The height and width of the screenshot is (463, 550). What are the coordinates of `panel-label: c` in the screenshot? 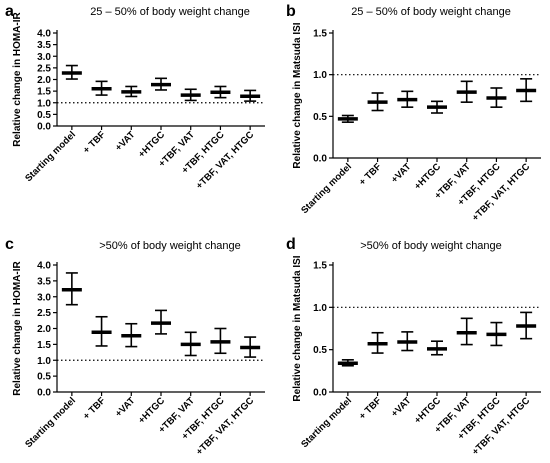 It's located at (9, 244).